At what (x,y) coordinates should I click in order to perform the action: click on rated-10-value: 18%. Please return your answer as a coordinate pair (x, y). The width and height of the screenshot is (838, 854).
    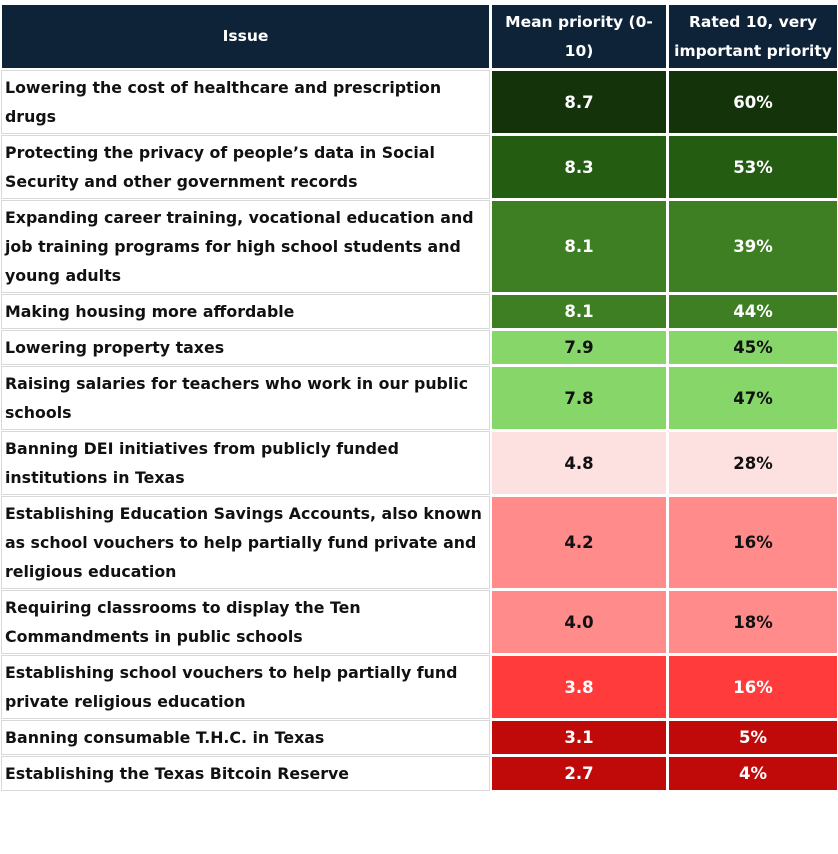
    Looking at the image, I should click on (753, 622).